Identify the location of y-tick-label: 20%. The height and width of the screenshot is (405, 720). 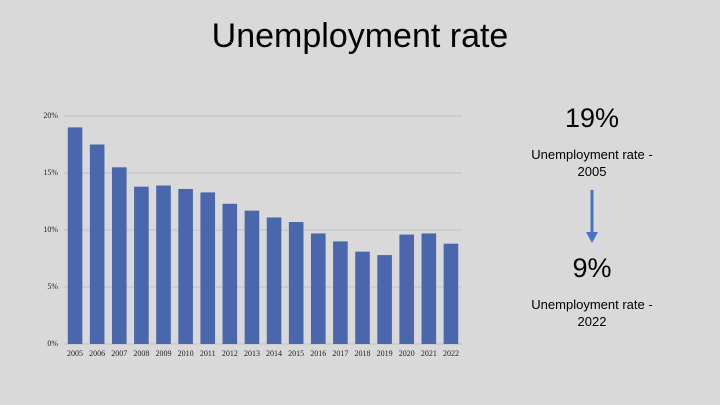
(50, 115).